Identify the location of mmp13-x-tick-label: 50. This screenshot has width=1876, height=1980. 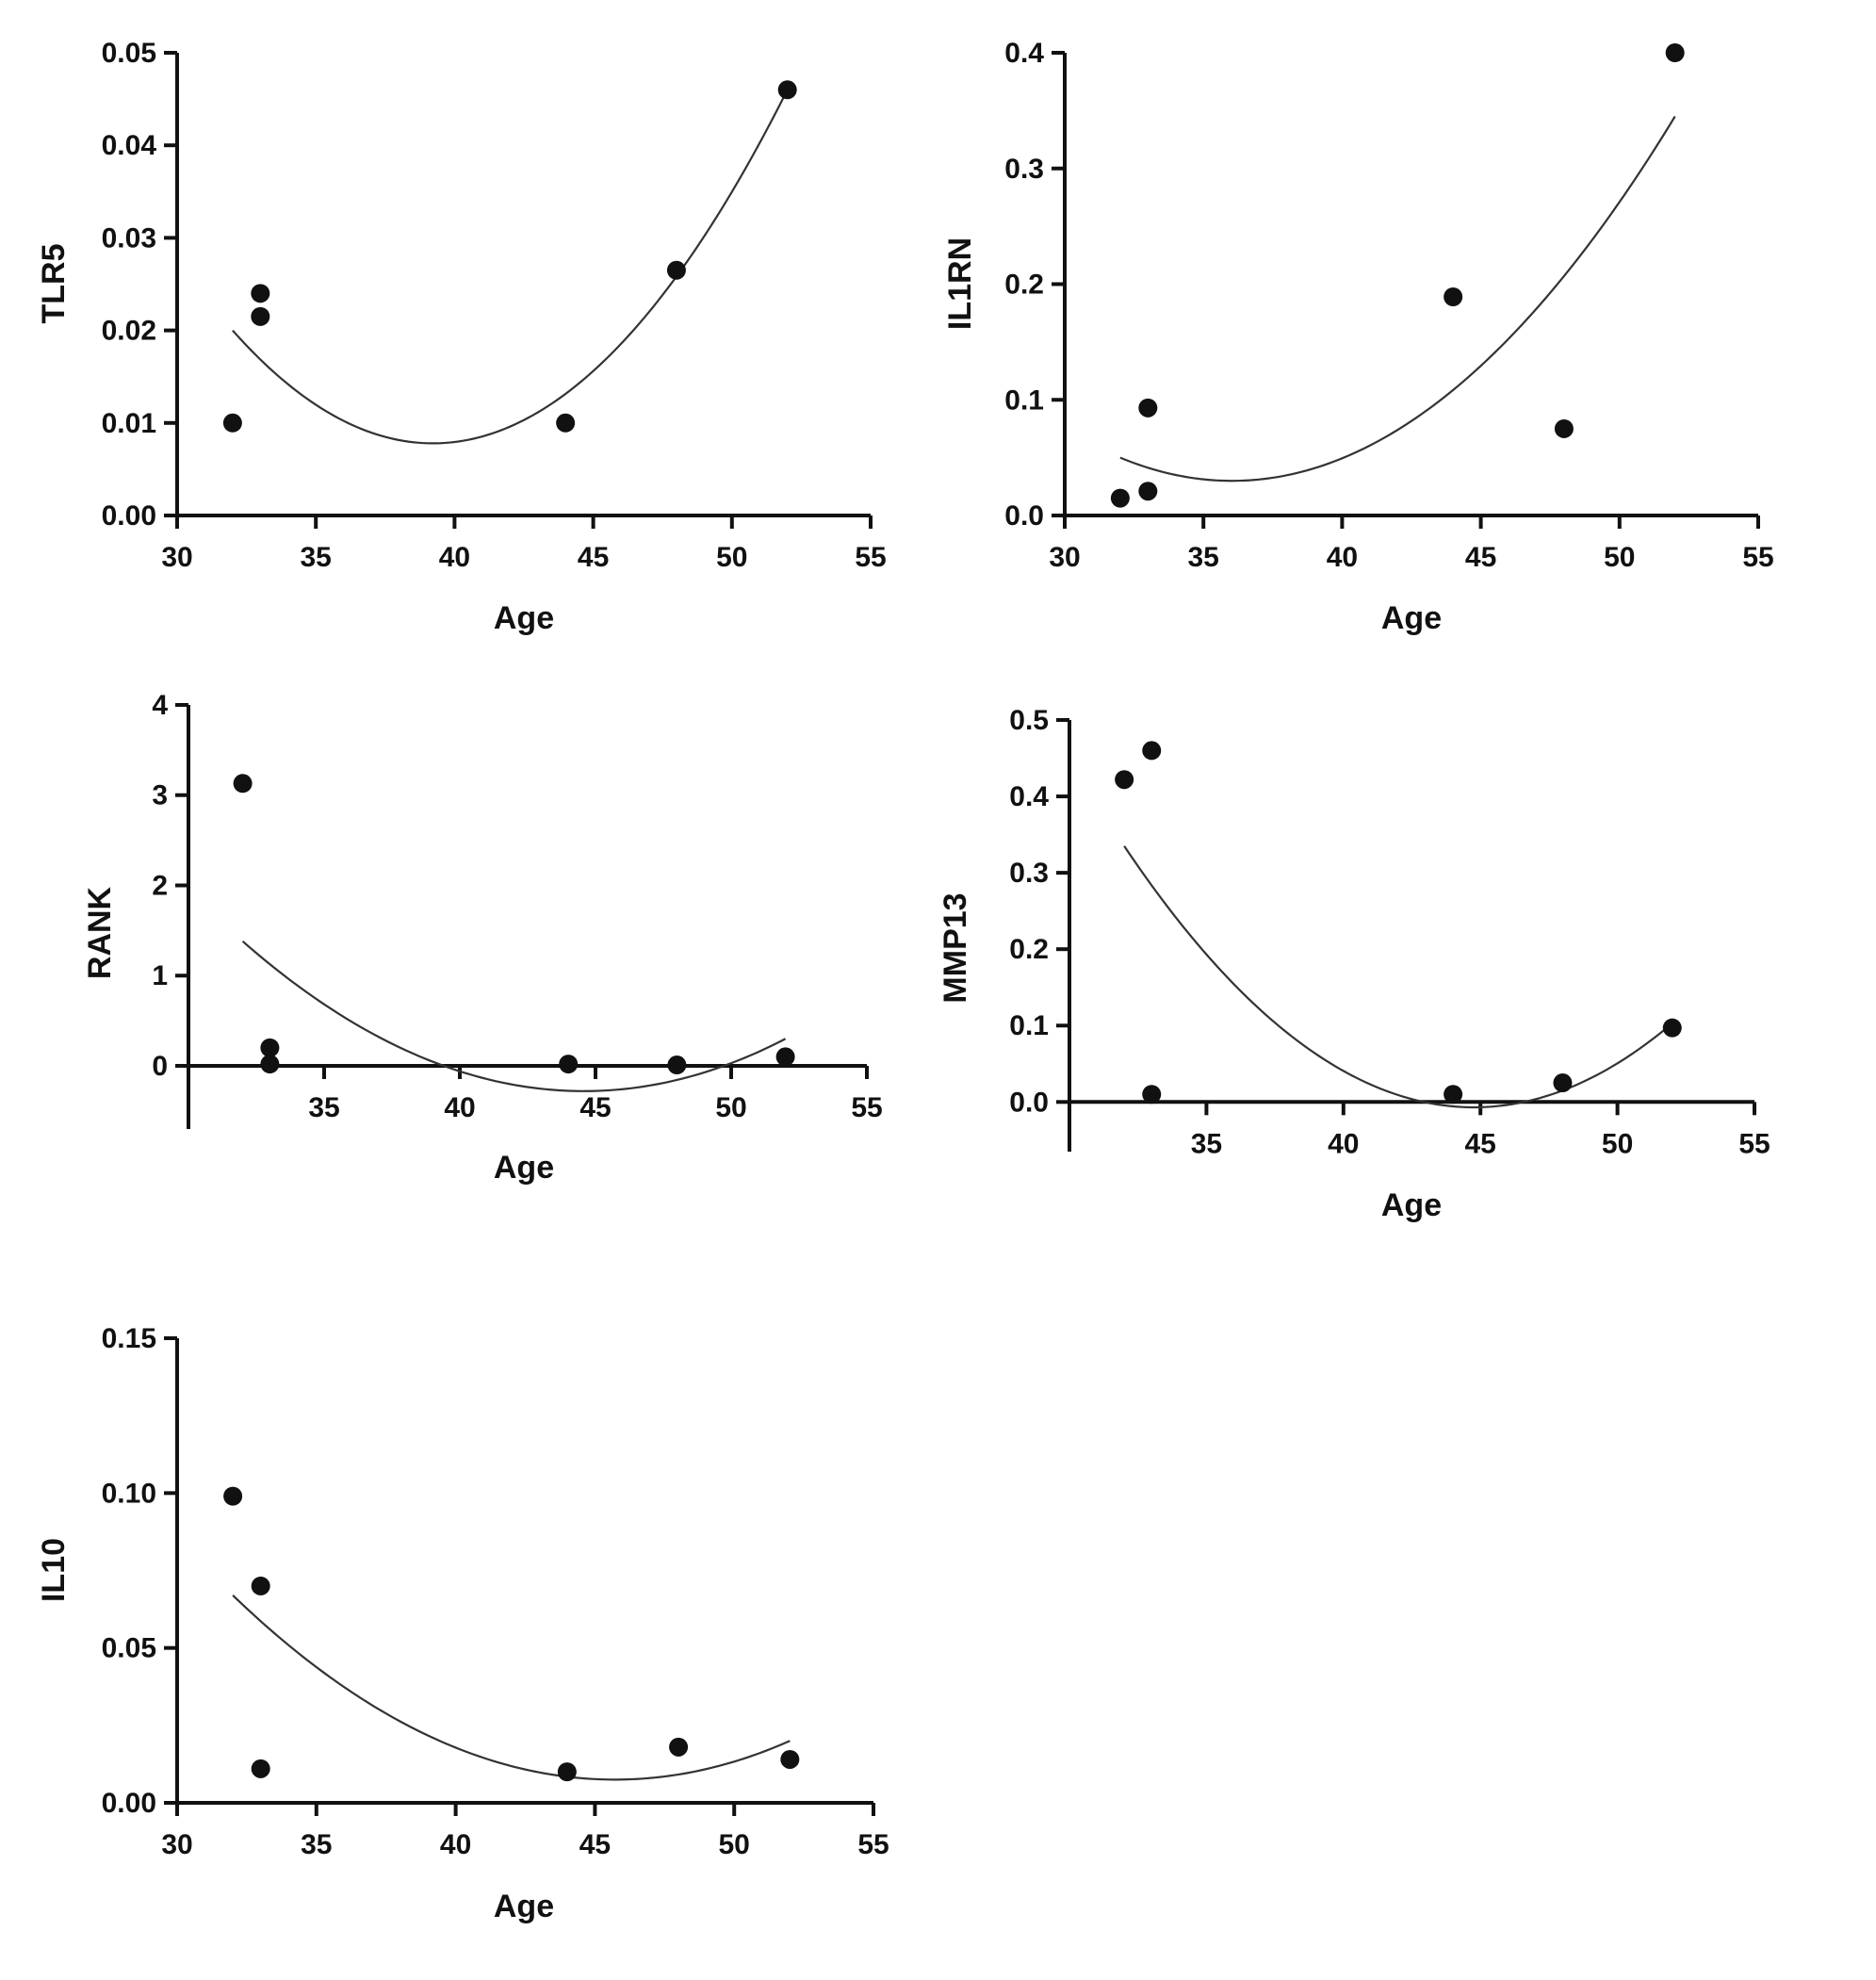
(1618, 1143).